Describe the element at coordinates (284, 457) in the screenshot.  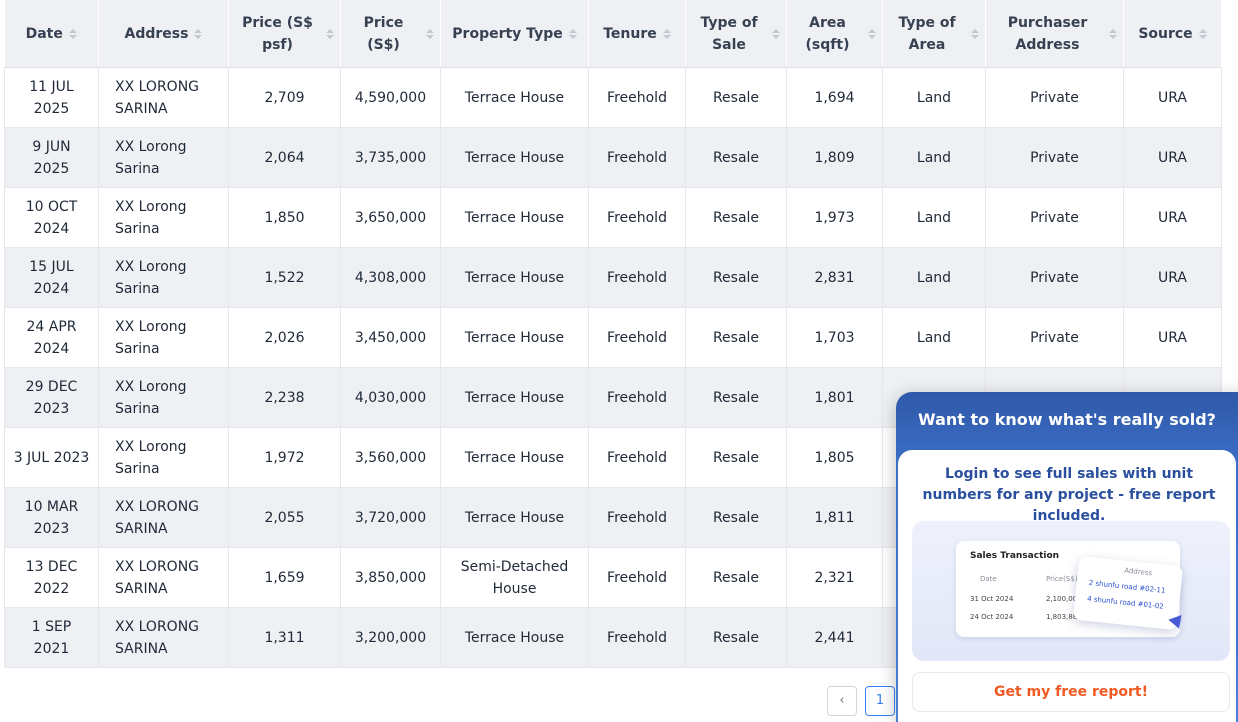
I see `table-cell: 1,972` at that location.